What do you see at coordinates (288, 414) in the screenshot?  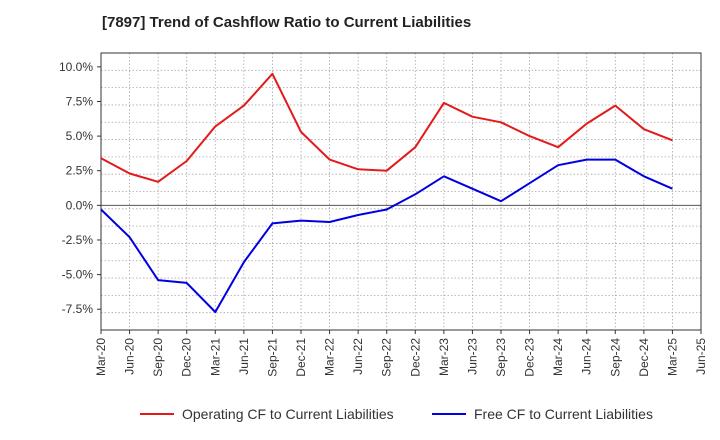 I see `legend-label-operating-cf: Operating CF to Current Liabilities` at bounding box center [288, 414].